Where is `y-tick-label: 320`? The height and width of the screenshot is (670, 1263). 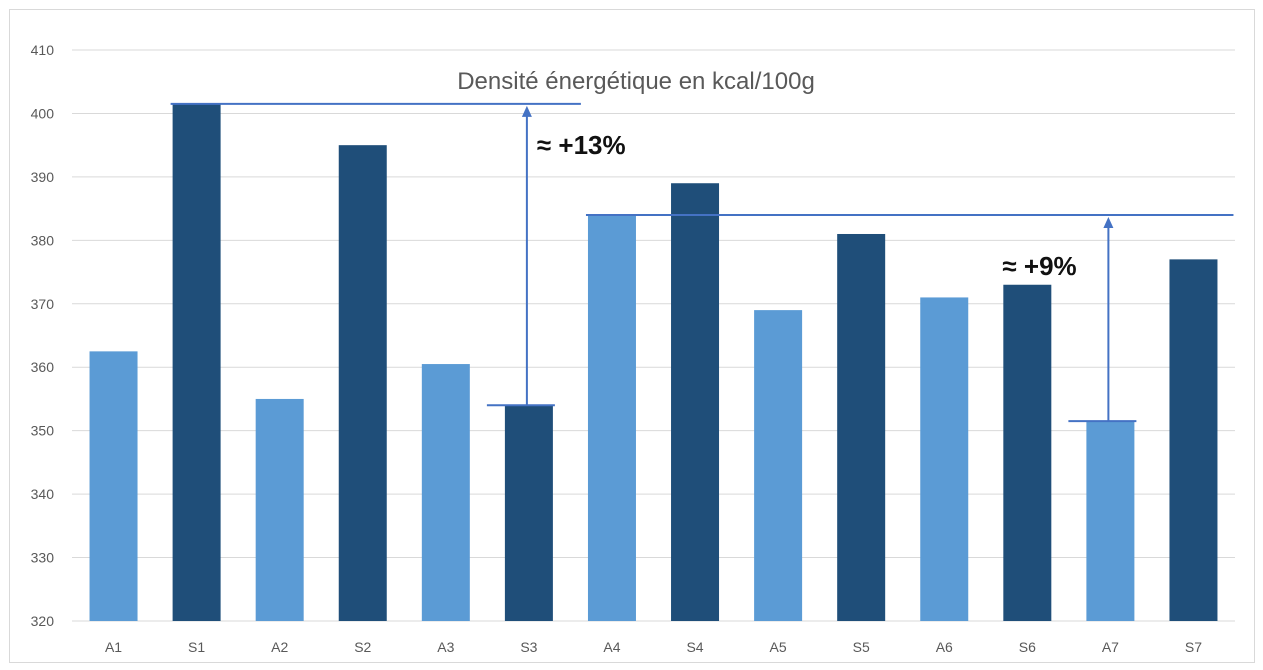 y-tick-label: 320 is located at coordinates (43, 621).